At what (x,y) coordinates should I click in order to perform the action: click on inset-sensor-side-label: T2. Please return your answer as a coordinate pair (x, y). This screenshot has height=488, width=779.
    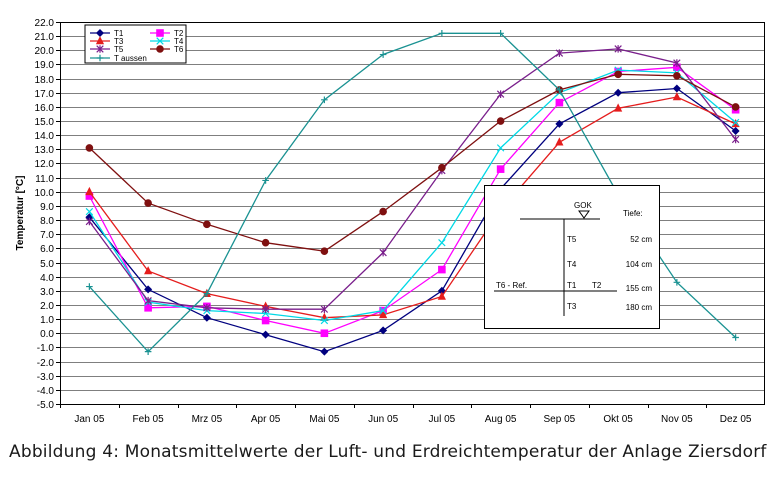
    Looking at the image, I should click on (597, 285).